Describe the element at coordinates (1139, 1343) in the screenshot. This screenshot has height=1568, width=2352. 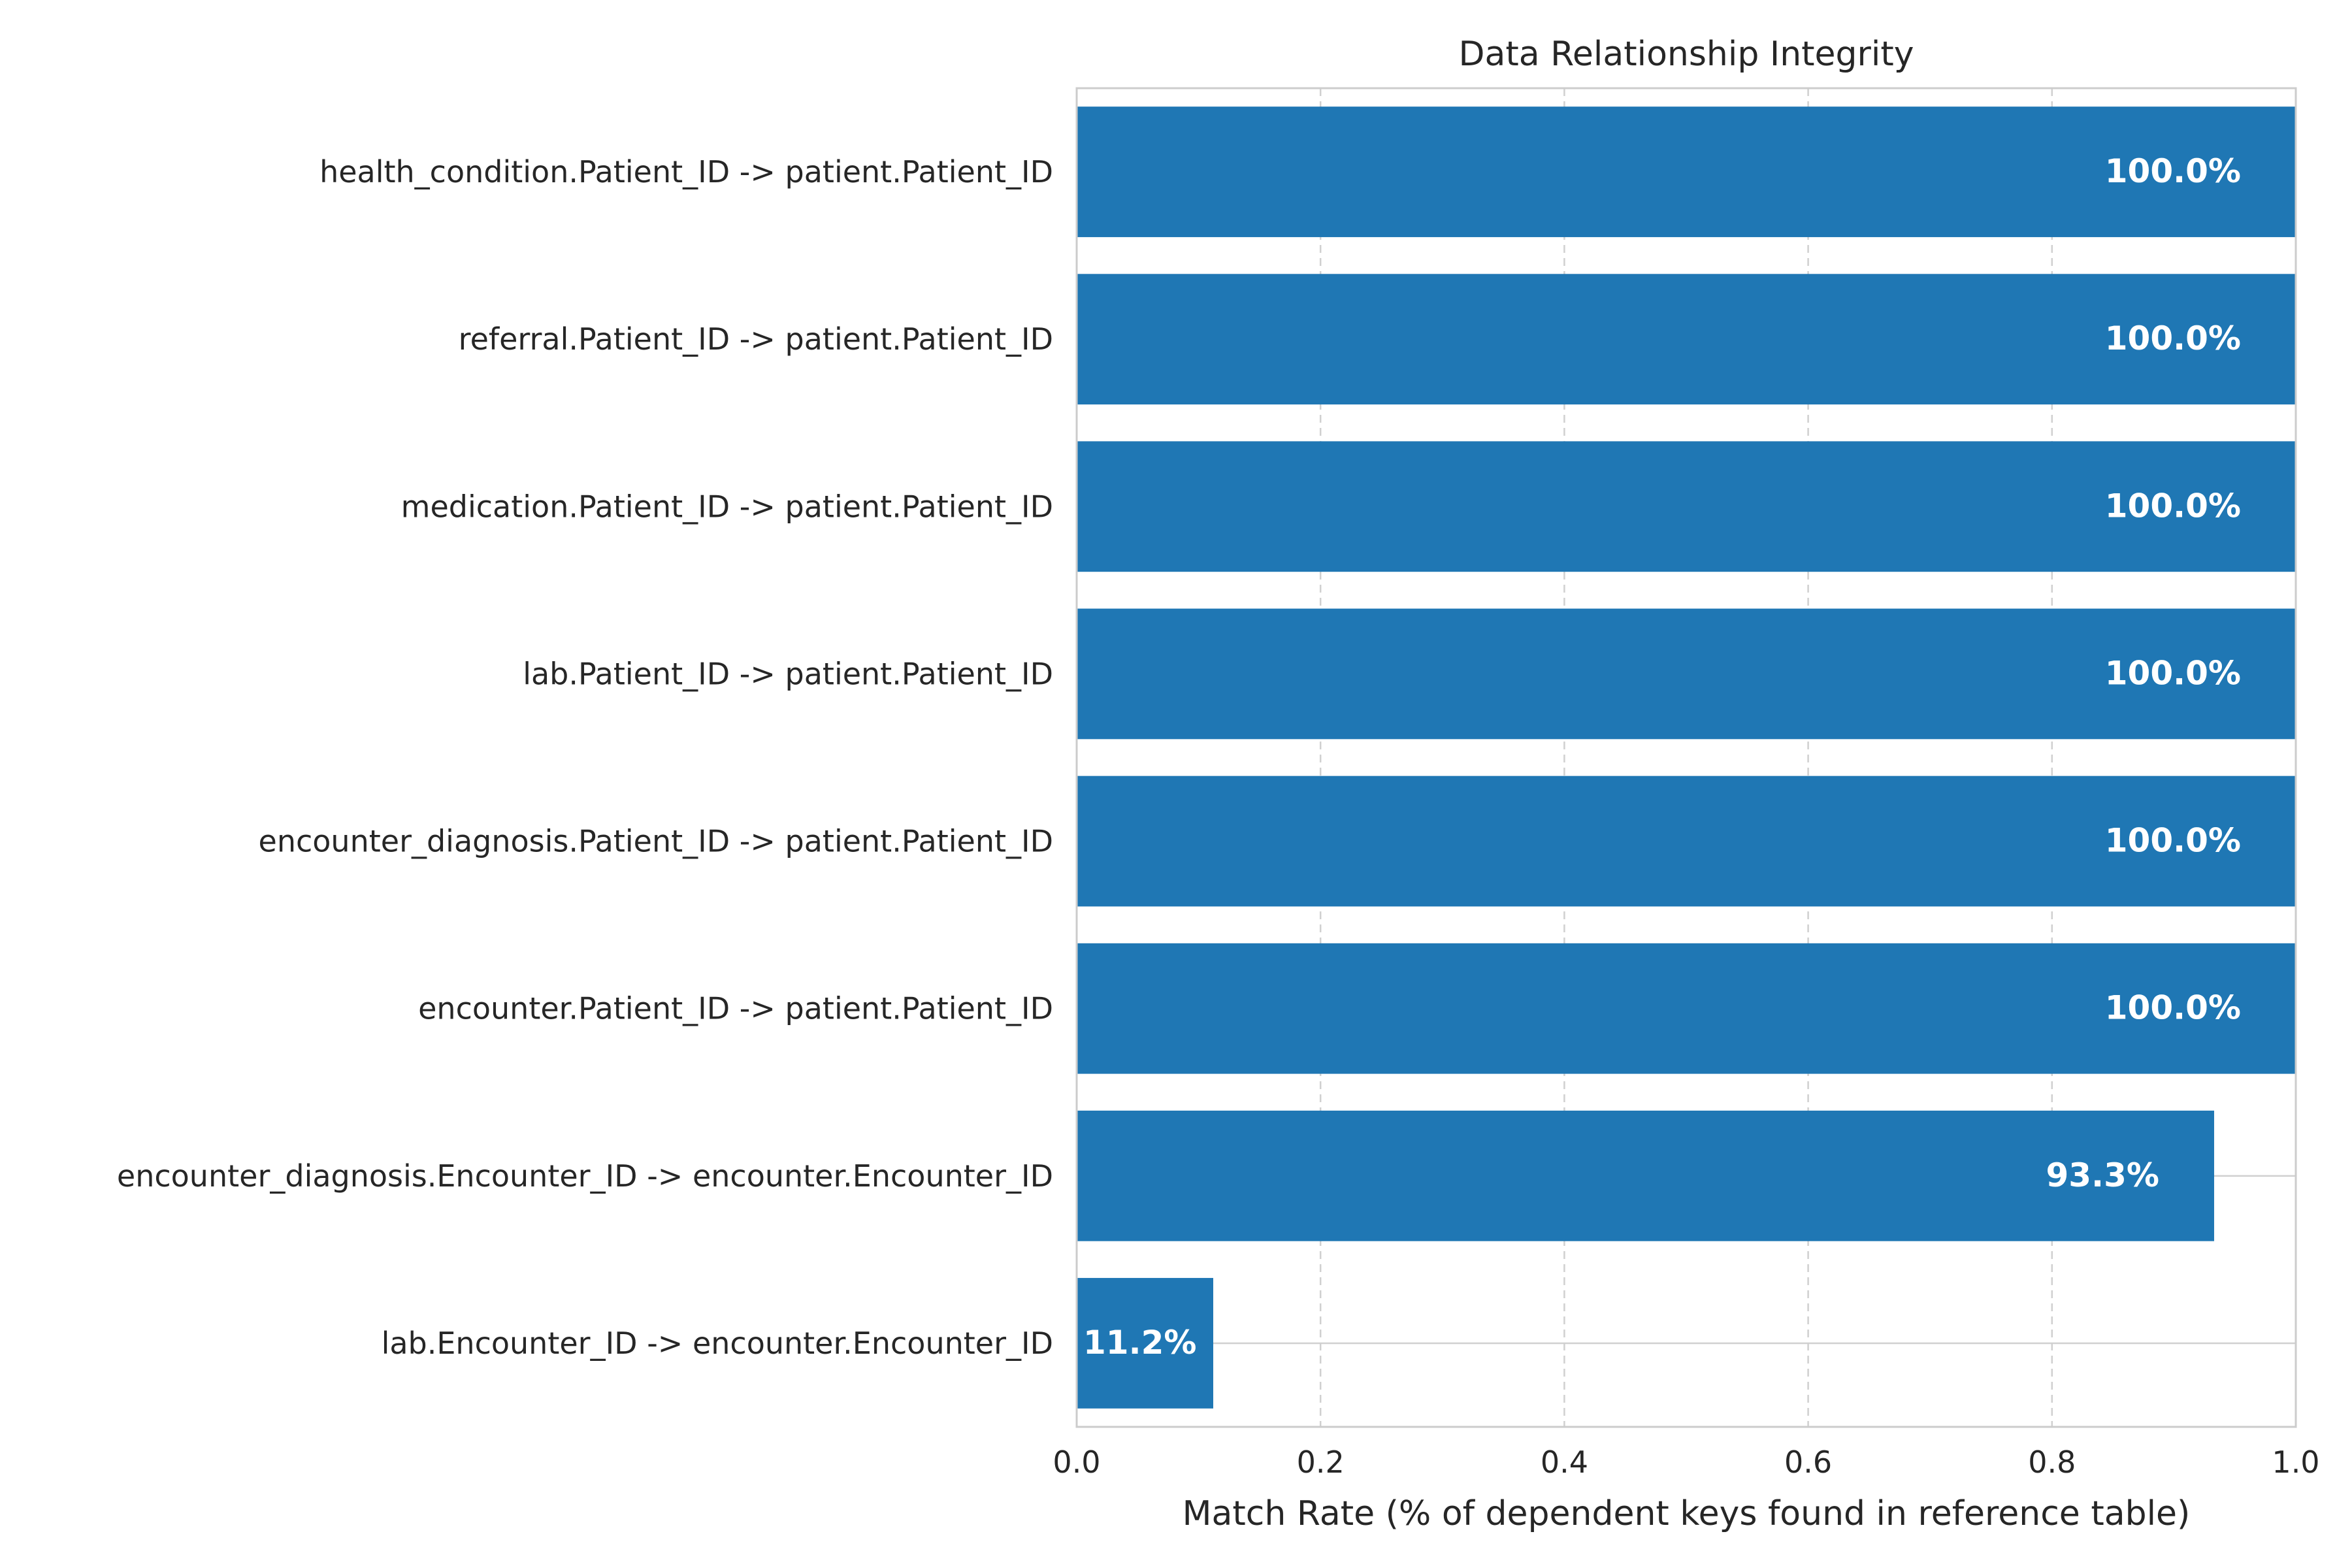
I see `bar-value-label: 11.2%` at that location.